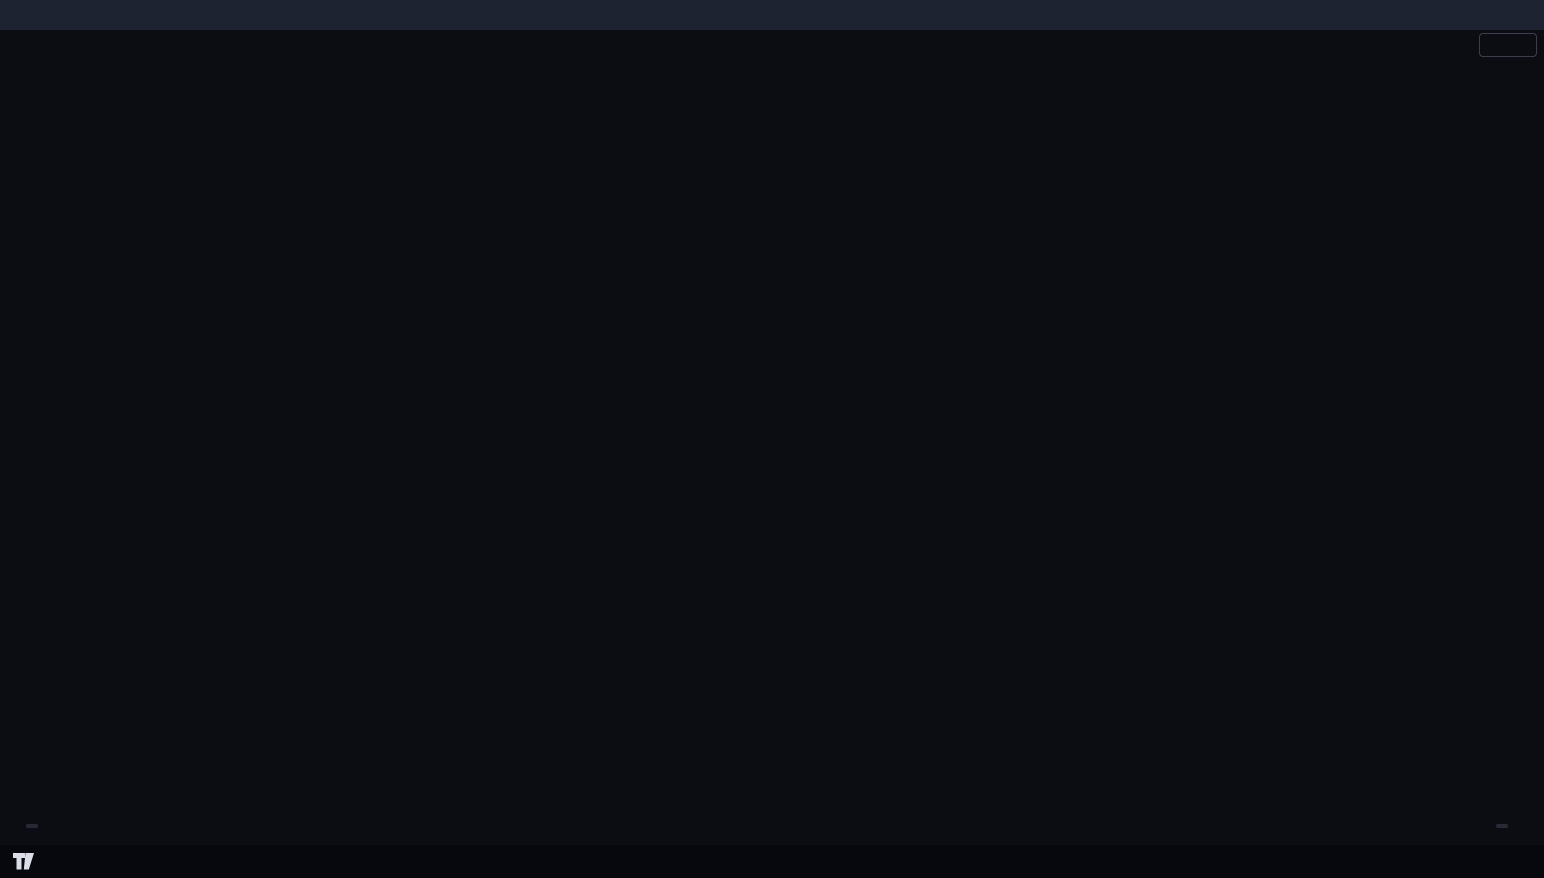 The height and width of the screenshot is (878, 1544). I want to click on tradingview-logo-icon, so click(23, 861).